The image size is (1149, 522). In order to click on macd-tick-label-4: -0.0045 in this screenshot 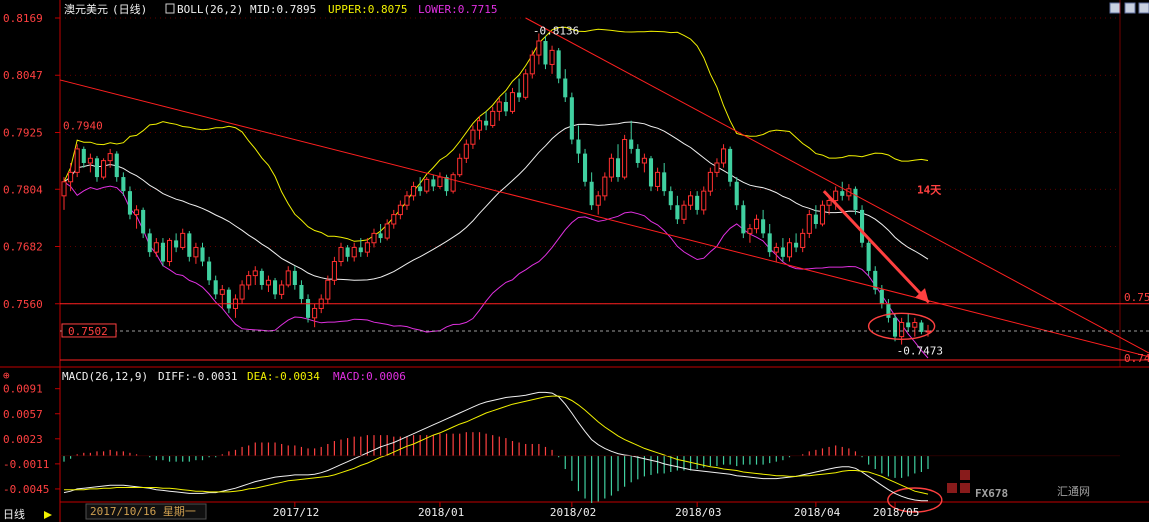, I will do `click(26, 489)`.